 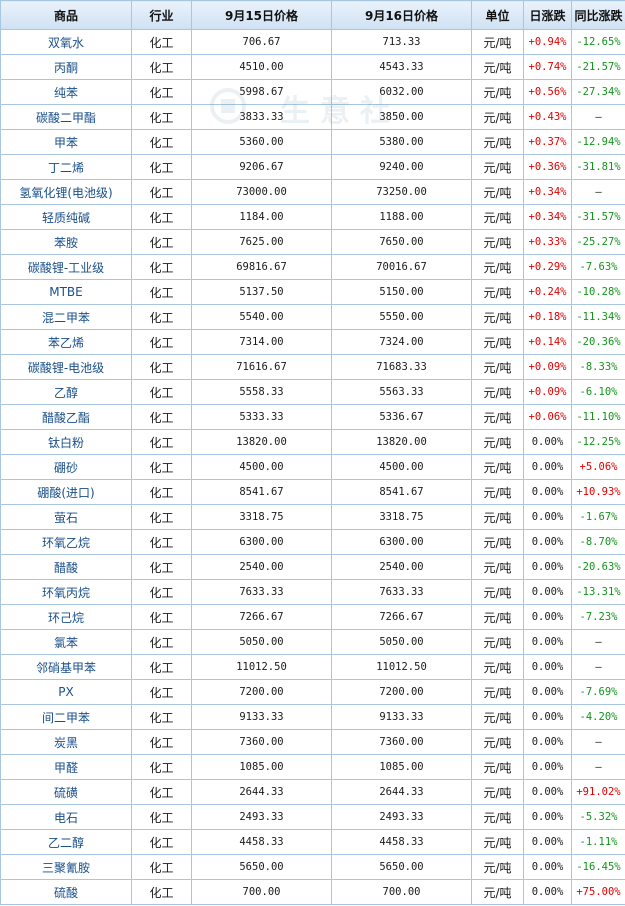 I want to click on price-sep16-cell: 1085.00, so click(x=401, y=767).